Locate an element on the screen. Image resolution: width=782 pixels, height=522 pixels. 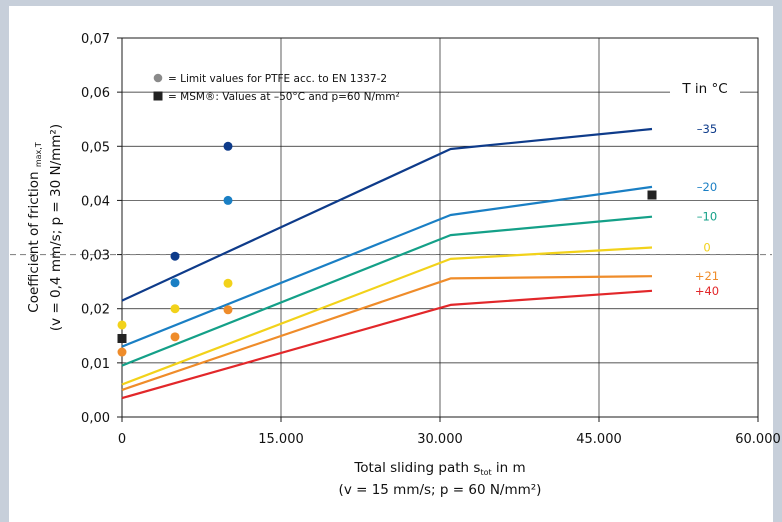
legend-marker-circle is located at coordinates (158, 78).